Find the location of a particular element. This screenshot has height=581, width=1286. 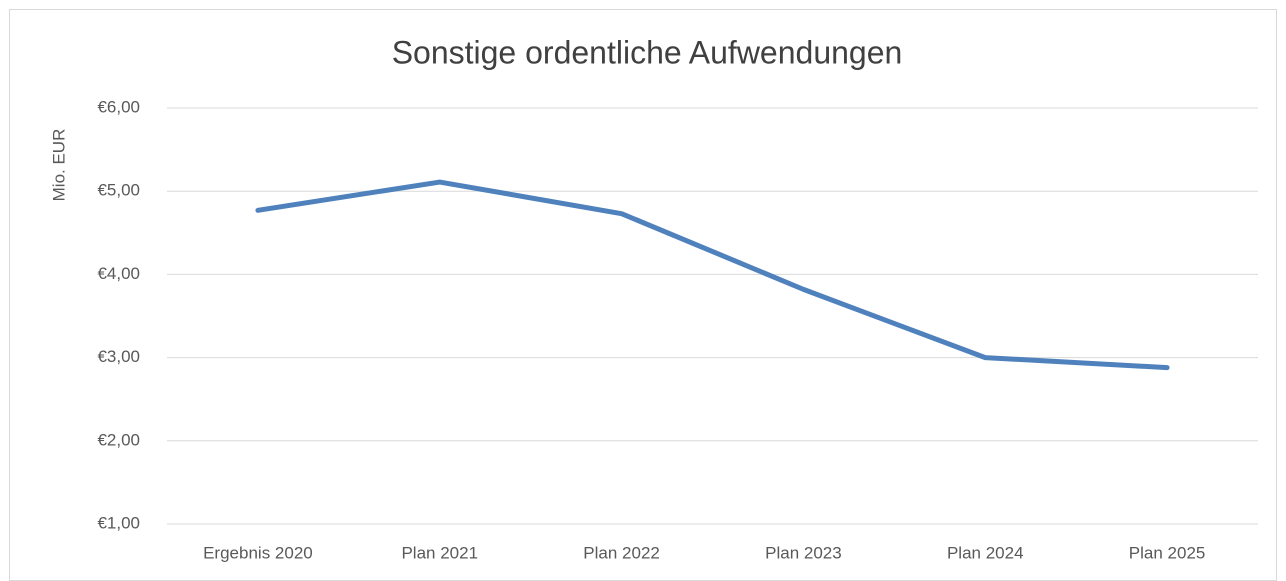

chart-title: Sonstige ordentliche Aufwendungen is located at coordinates (647, 52).